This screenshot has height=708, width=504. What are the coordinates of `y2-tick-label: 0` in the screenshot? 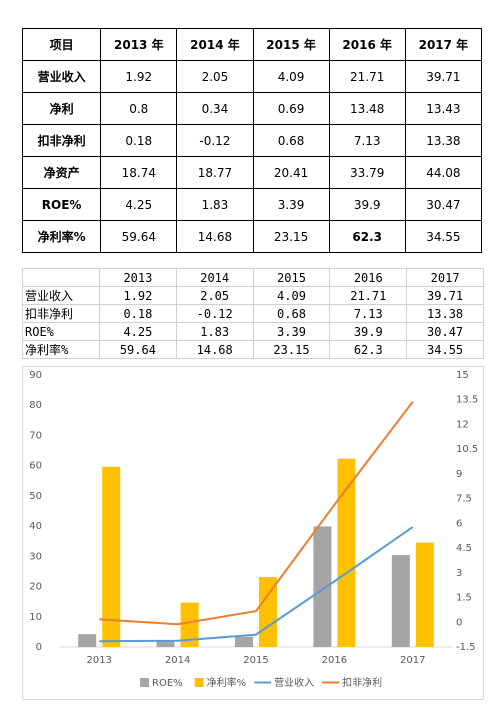 It's located at (459, 622).